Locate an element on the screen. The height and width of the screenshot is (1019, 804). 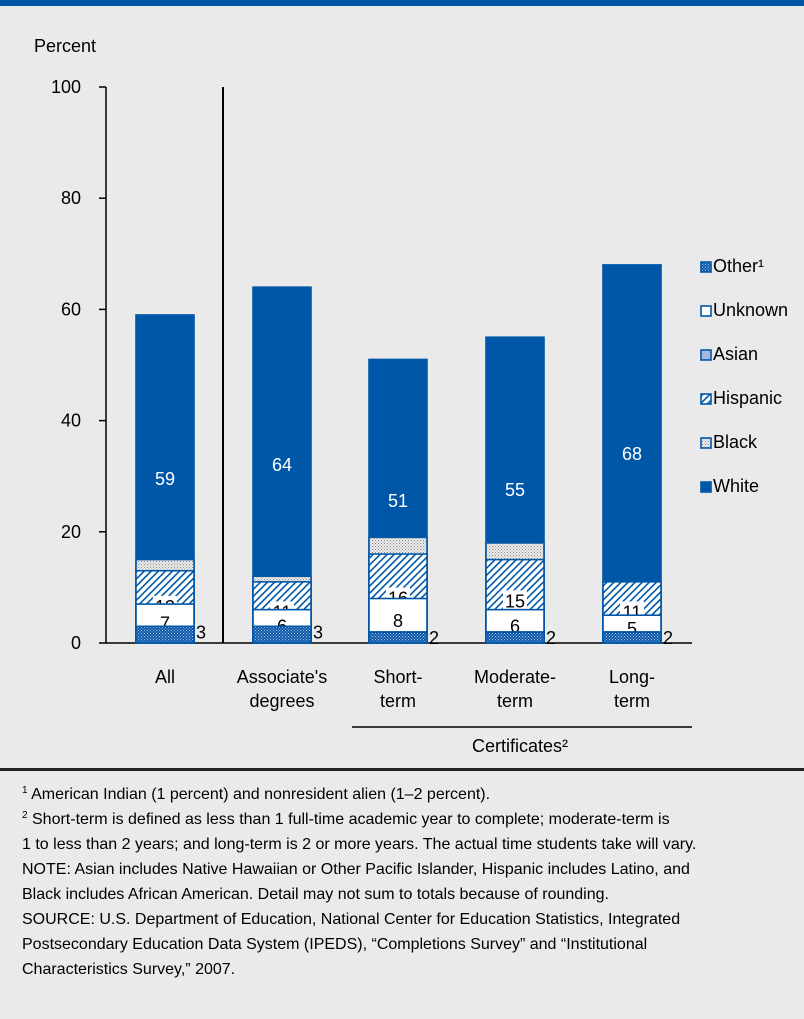
y-tick-label: 40 is located at coordinates (71, 421).